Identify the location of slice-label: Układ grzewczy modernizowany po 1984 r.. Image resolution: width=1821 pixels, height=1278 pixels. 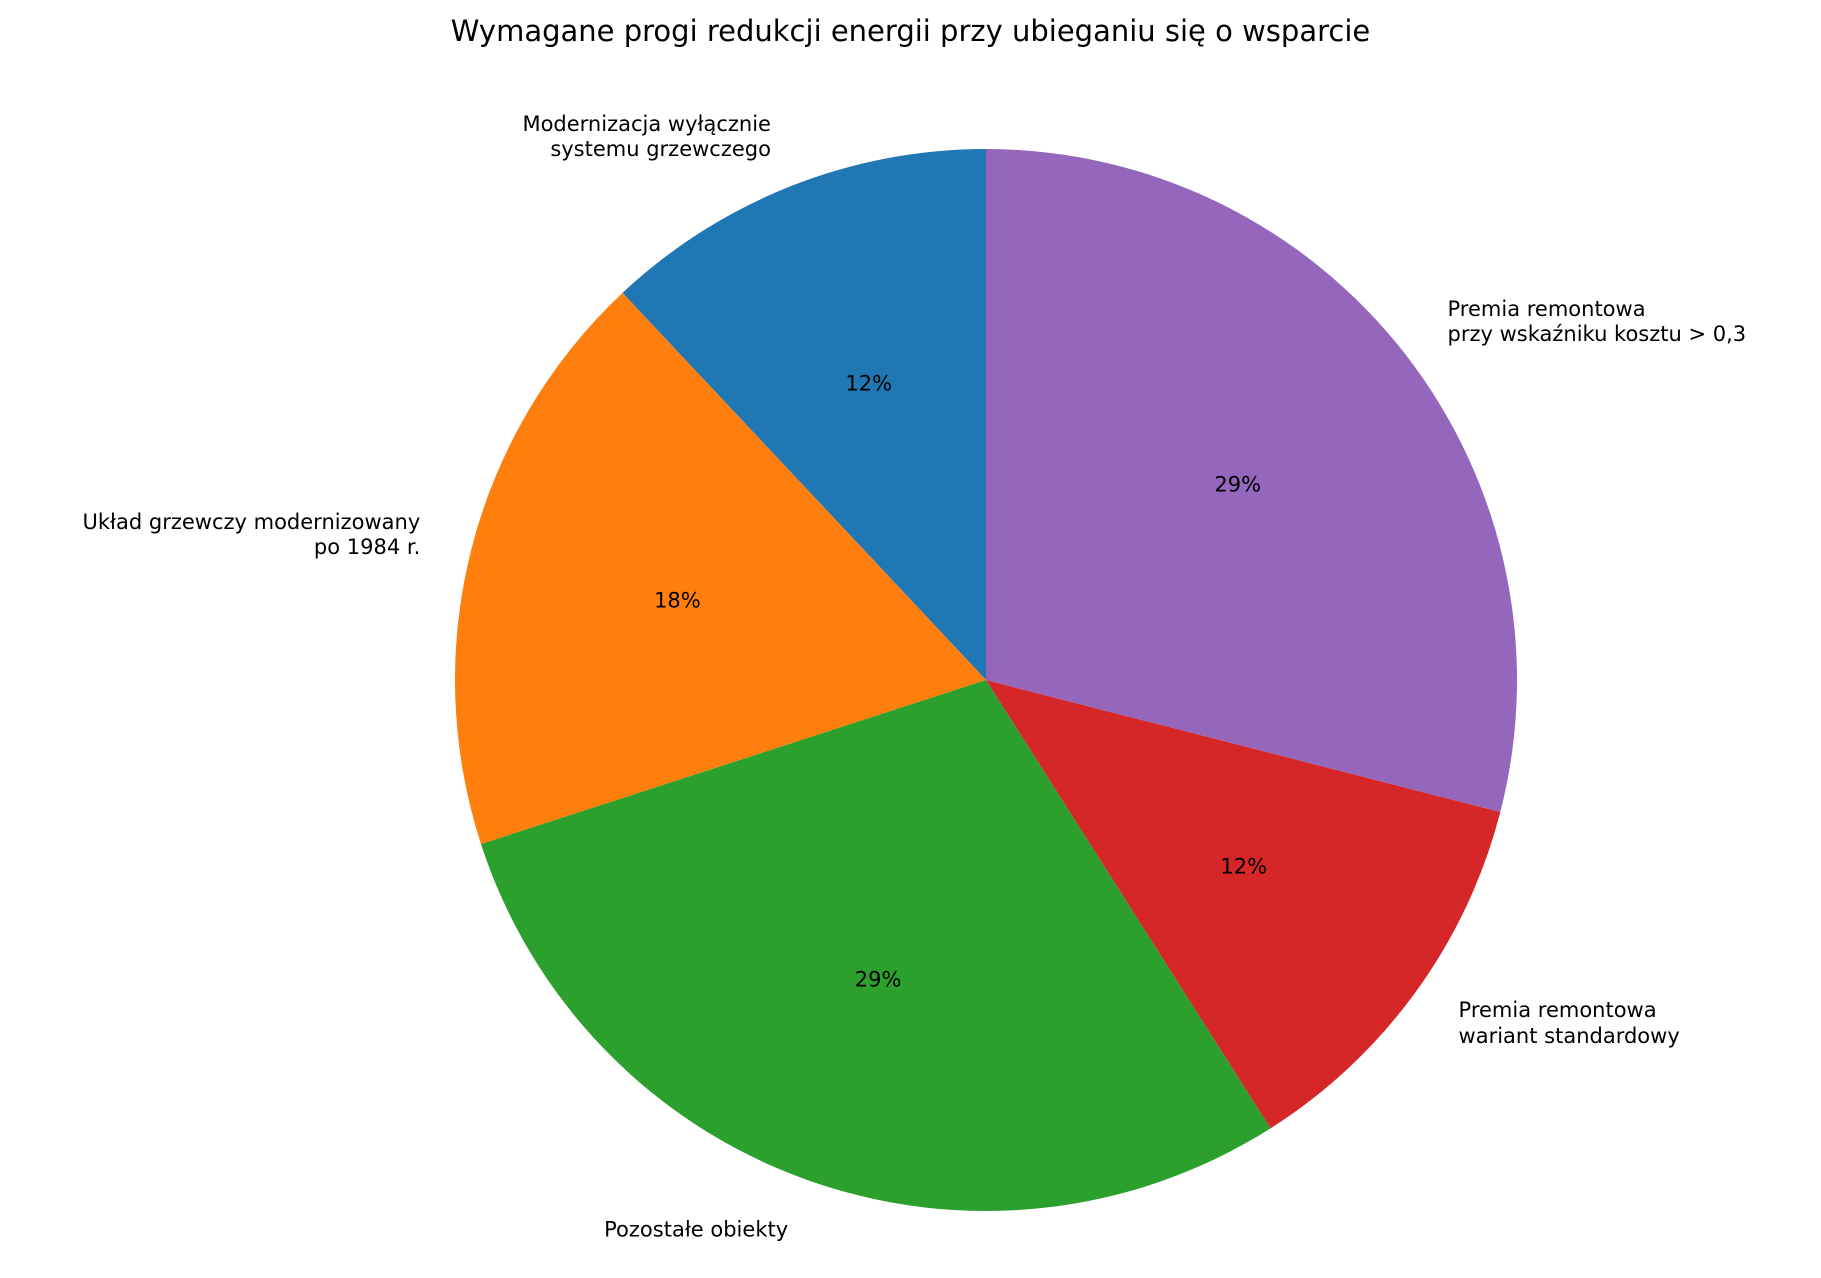
(251, 534).